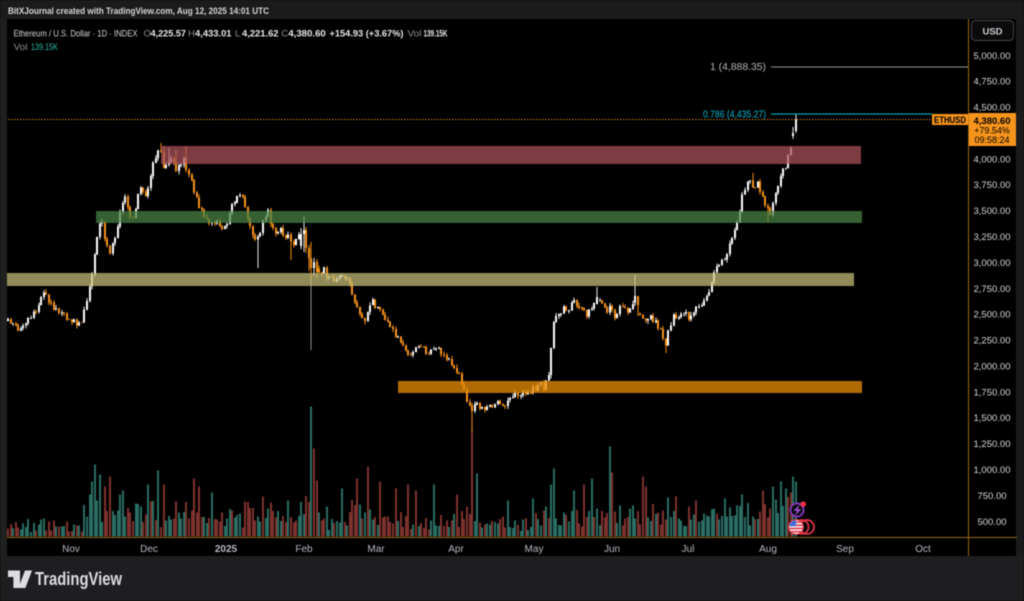 The height and width of the screenshot is (601, 1024). I want to click on svg-text: 4,500.00, so click(992, 108).